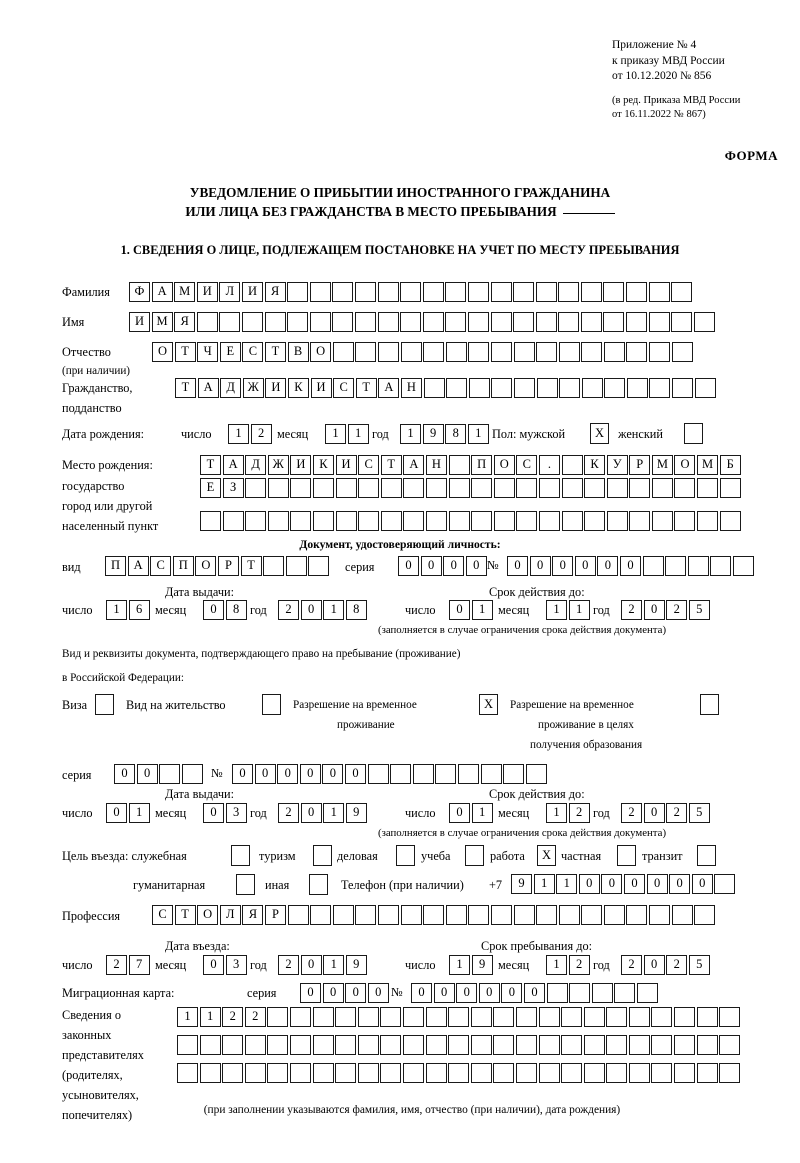 The height and width of the screenshot is (1163, 800). Describe the element at coordinates (482, 965) in the screenshot. I see `form-cell: 9` at that location.